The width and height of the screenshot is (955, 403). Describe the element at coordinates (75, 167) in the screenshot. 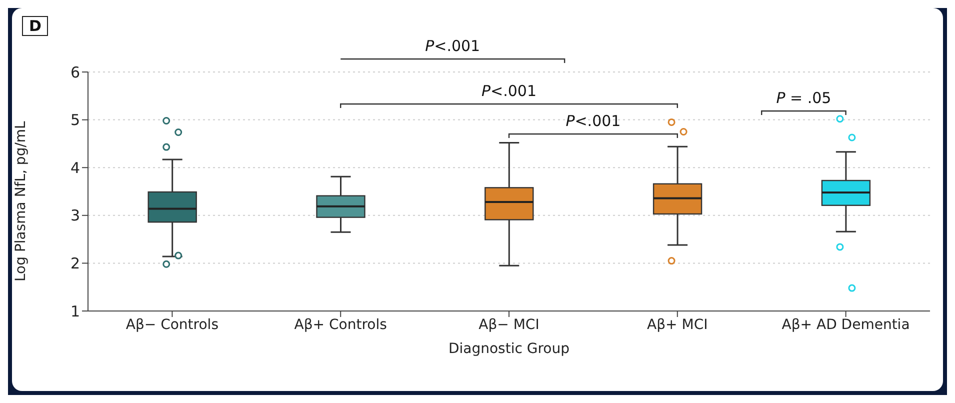

I see `y-tick-label: 4` at that location.